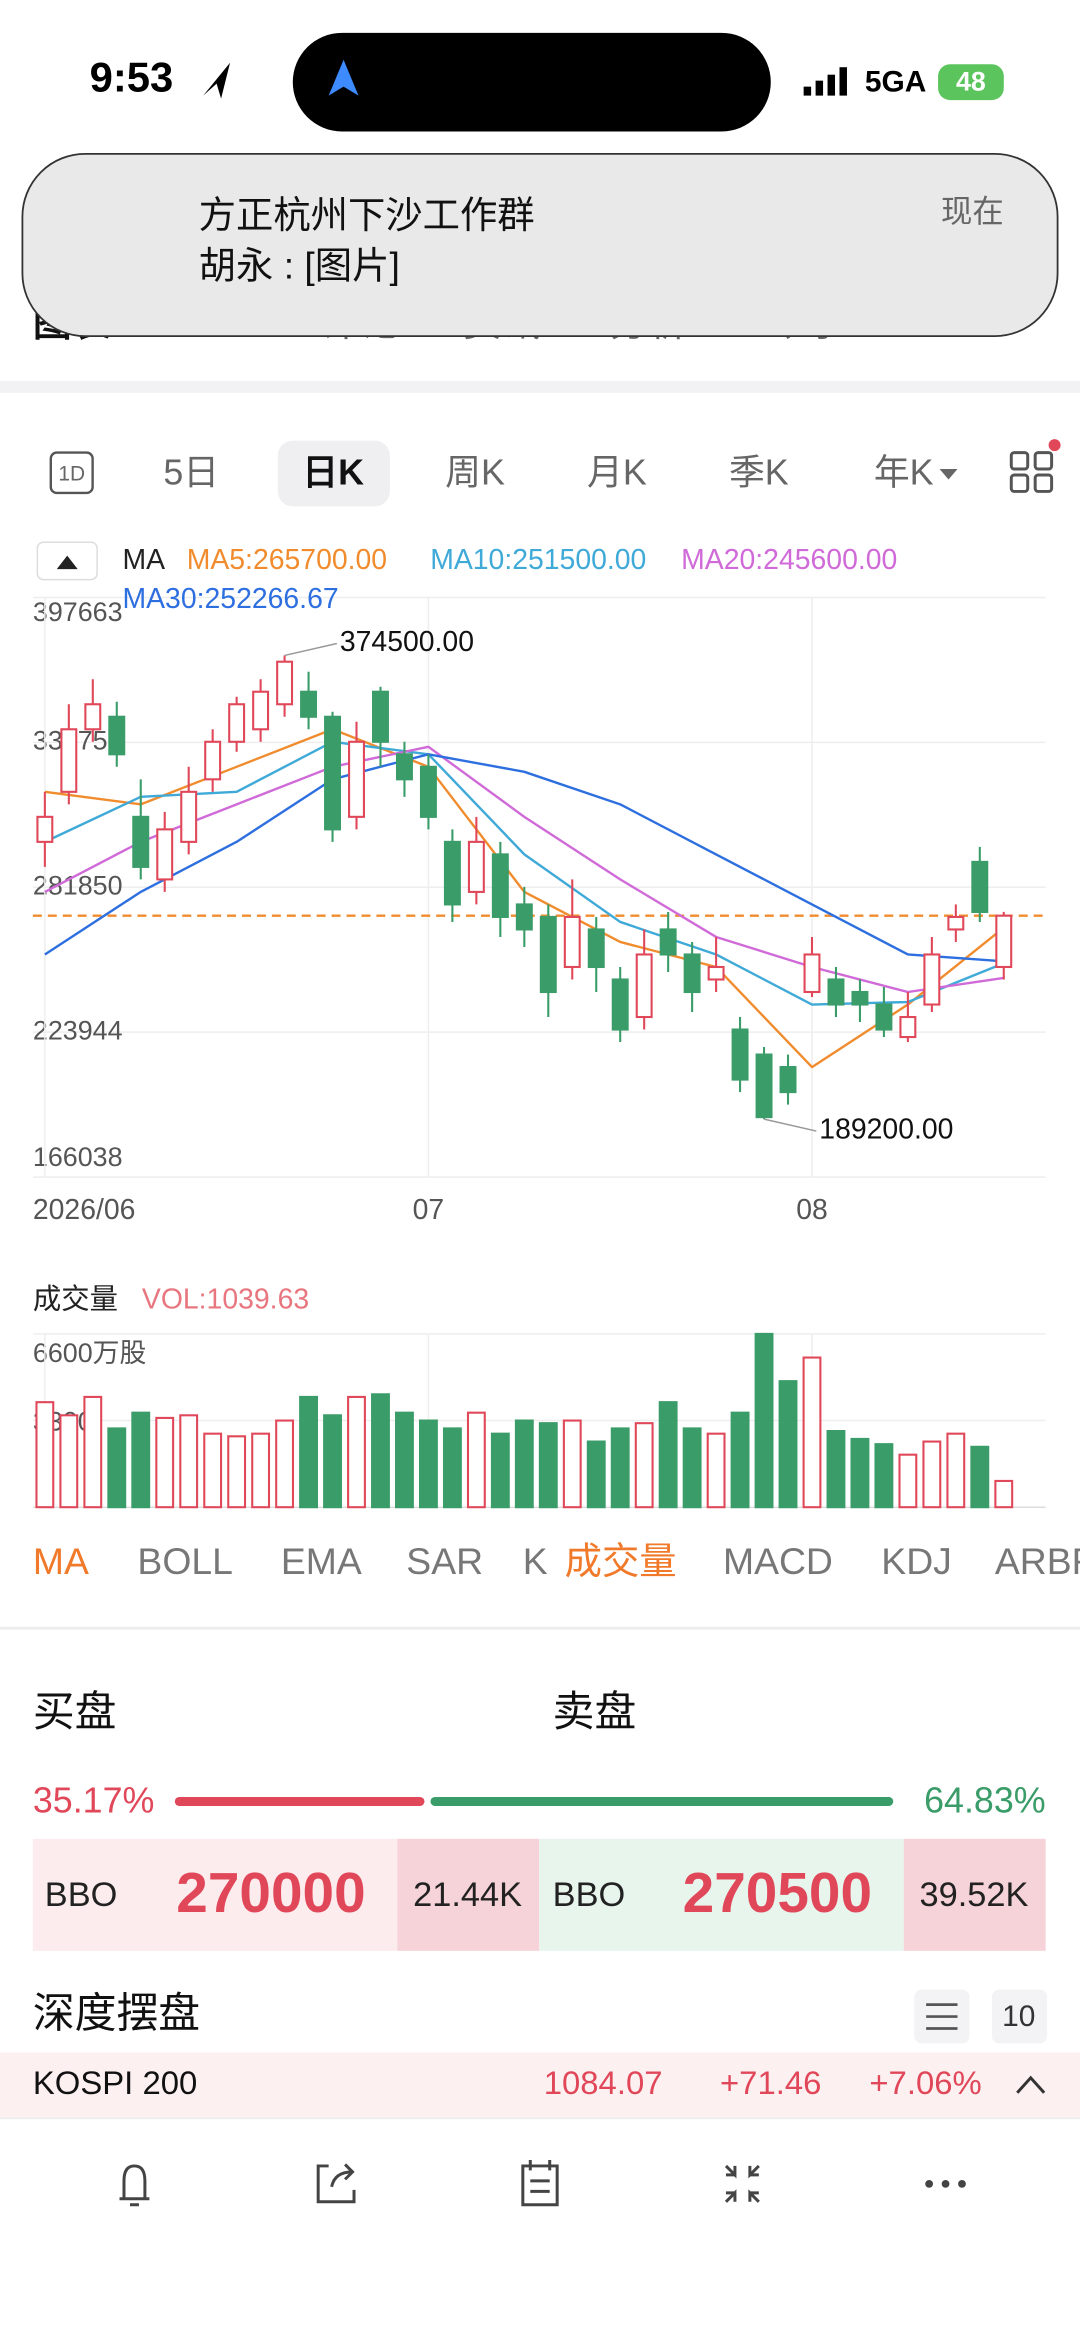 The width and height of the screenshot is (1080, 2341). I want to click on ticker-price: 1084.07, so click(603, 2082).